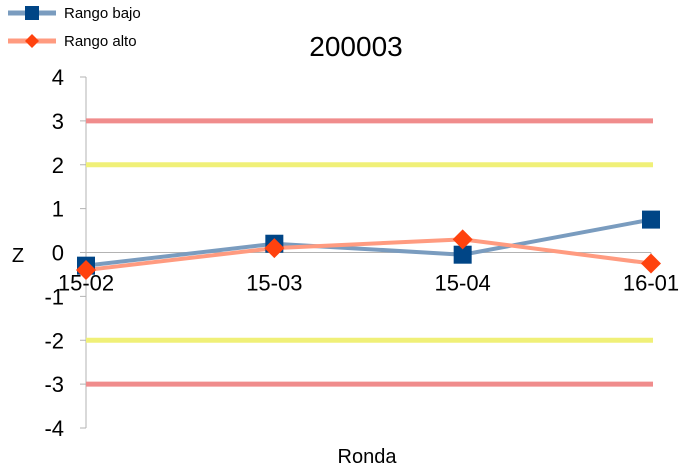 Image resolution: width=684 pixels, height=469 pixels. What do you see at coordinates (58, 77) in the screenshot?
I see `y-tick-label: 4` at bounding box center [58, 77].